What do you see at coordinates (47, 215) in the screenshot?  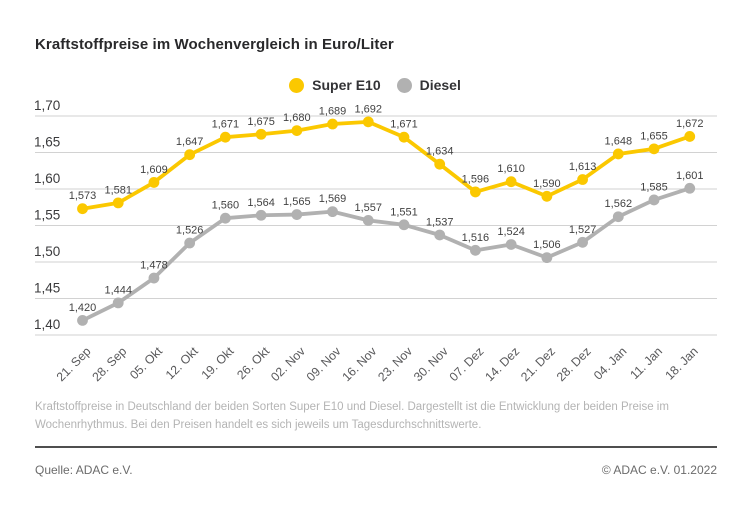 I see `y-axis-tick-label: 1,55` at bounding box center [47, 215].